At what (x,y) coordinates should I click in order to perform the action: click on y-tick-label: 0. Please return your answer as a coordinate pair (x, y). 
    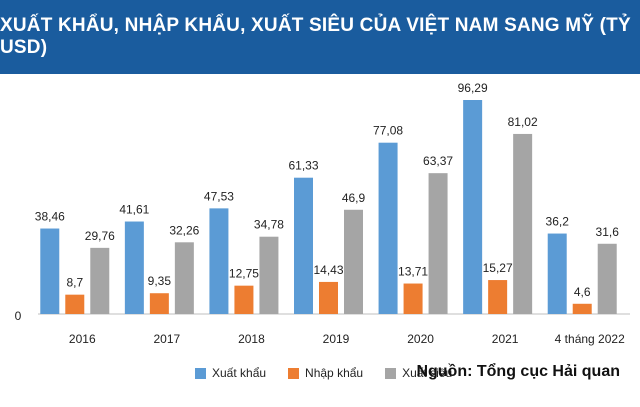
    Looking at the image, I should click on (18, 316).